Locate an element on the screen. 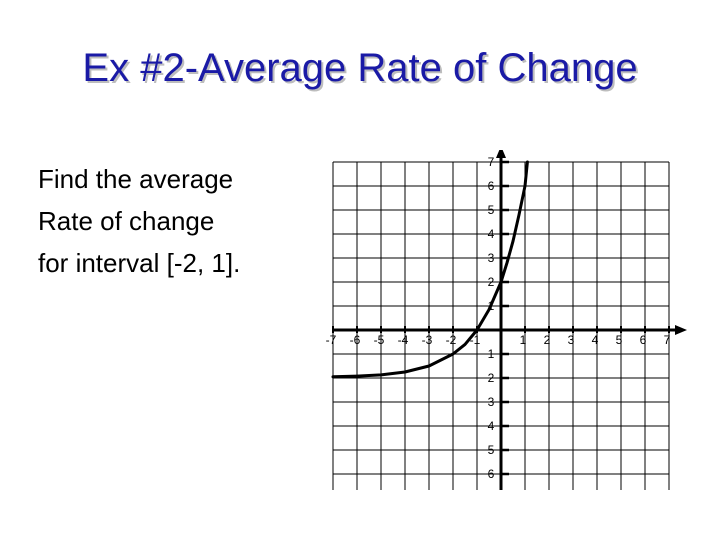 The image size is (720, 540). curve-layer is located at coordinates (430, 269).